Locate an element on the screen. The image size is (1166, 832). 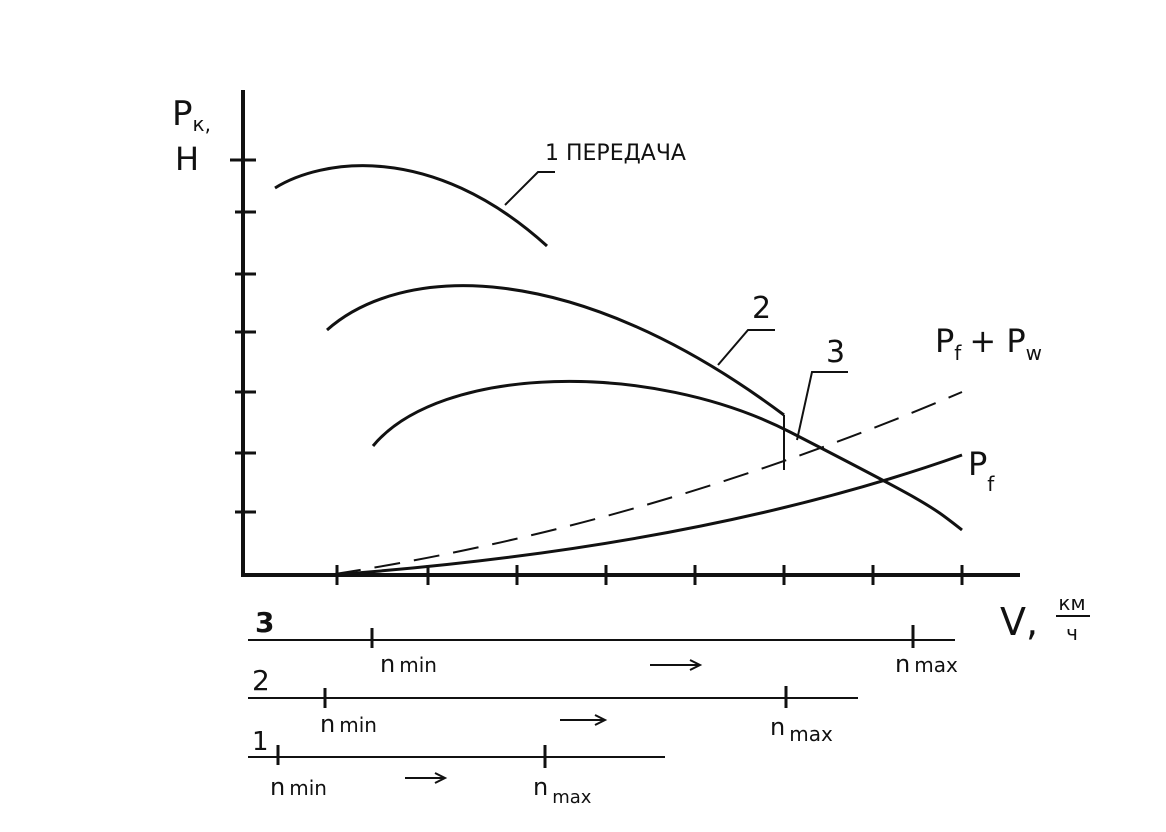
gear1-label: 1 ПЕРЕДАЧА is located at coordinates (615, 153).